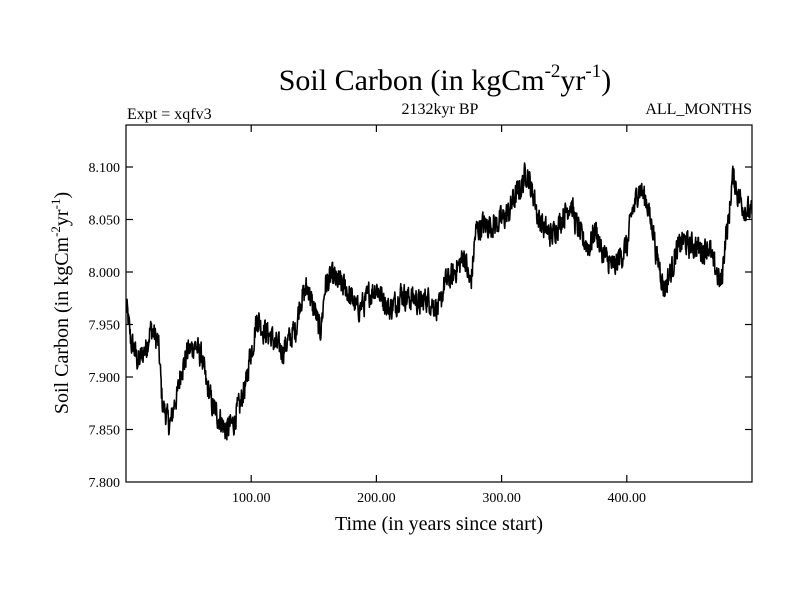  I want to click on x-tick-label-2: 300.00, so click(501, 498).